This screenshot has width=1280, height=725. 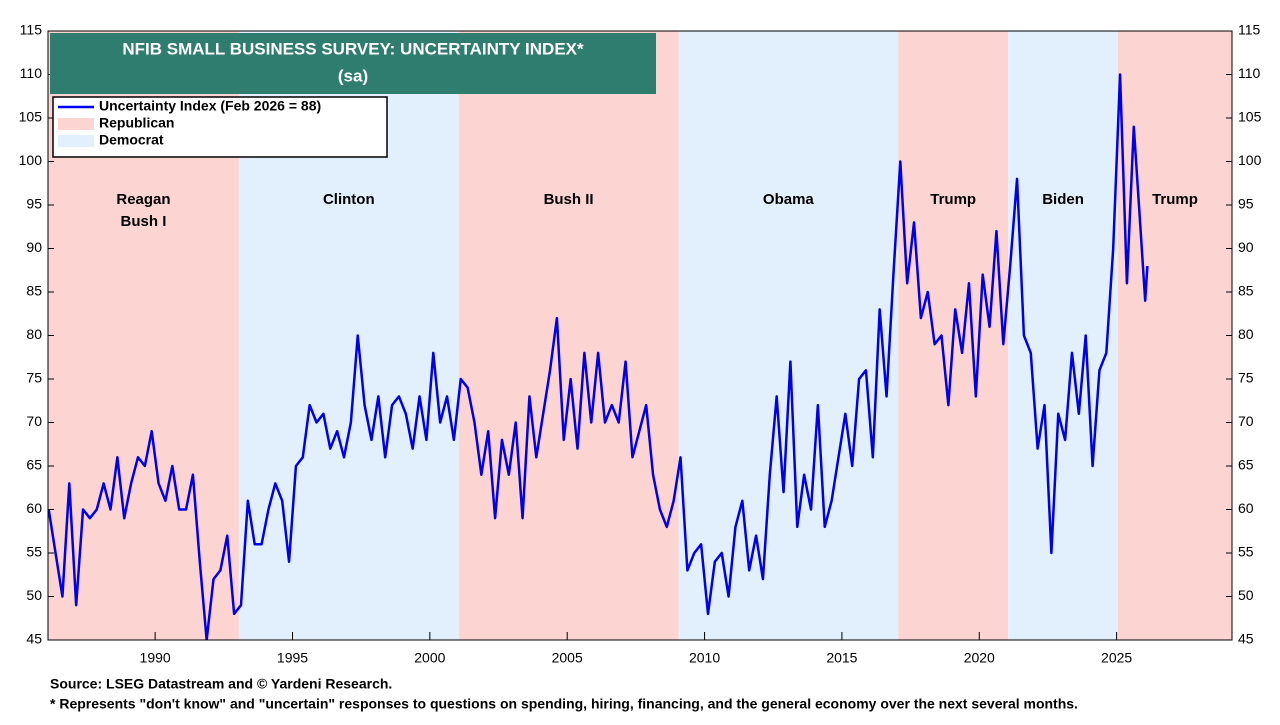 What do you see at coordinates (31, 30) in the screenshot?
I see `y-tick-label: 115` at bounding box center [31, 30].